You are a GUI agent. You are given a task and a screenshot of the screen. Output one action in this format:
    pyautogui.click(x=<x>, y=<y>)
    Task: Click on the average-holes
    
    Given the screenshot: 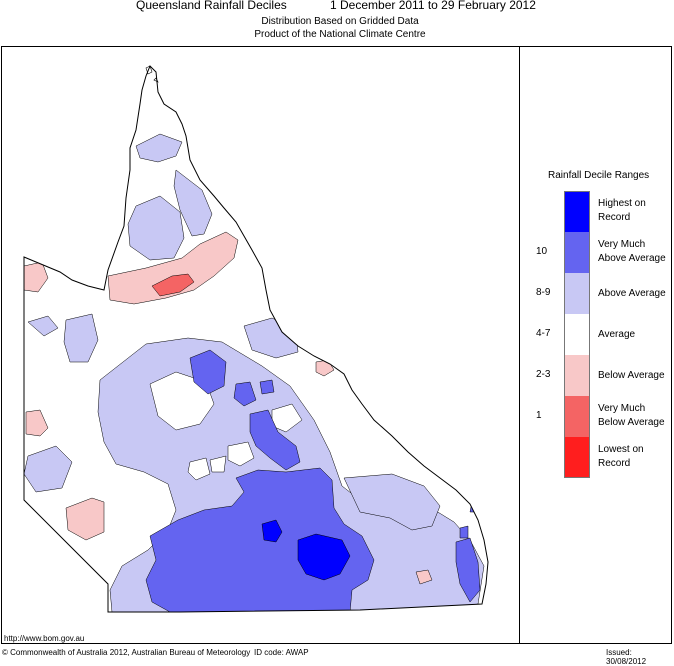 What is the action you would take?
    pyautogui.click(x=226, y=426)
    